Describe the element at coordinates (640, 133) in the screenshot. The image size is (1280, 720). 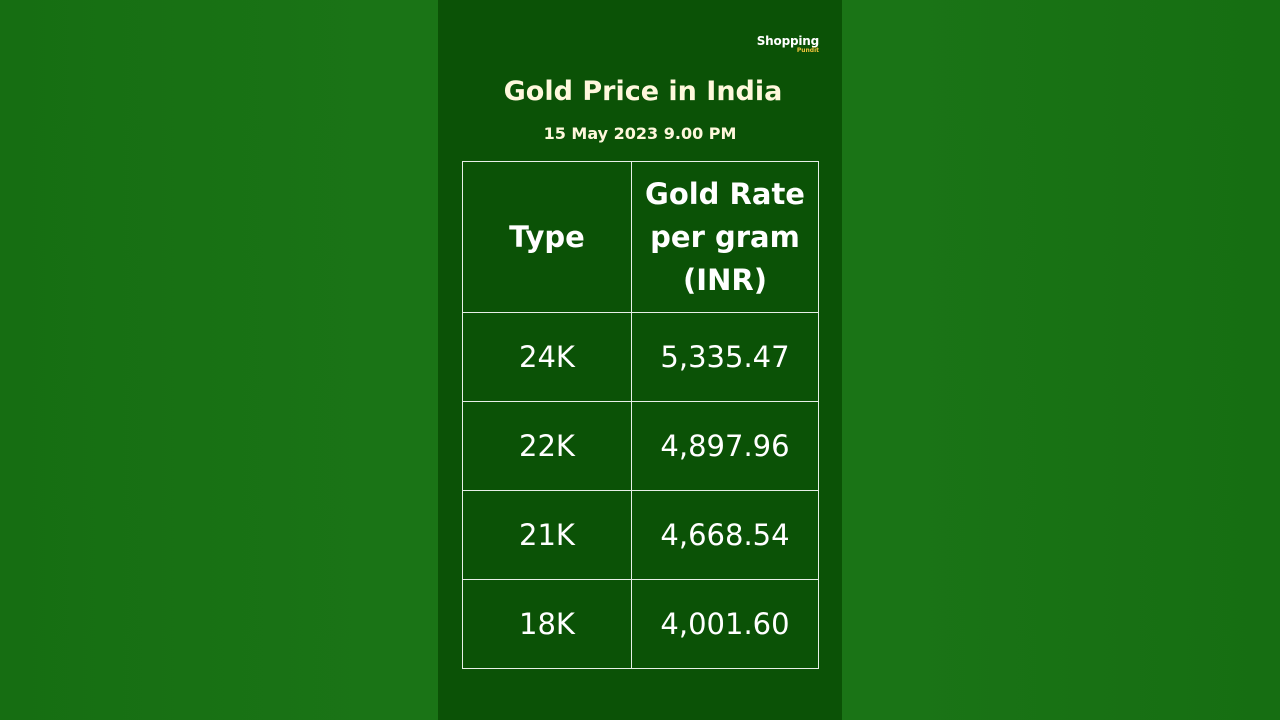
I see `date-time: 15 May 2023 9.00 PM` at that location.